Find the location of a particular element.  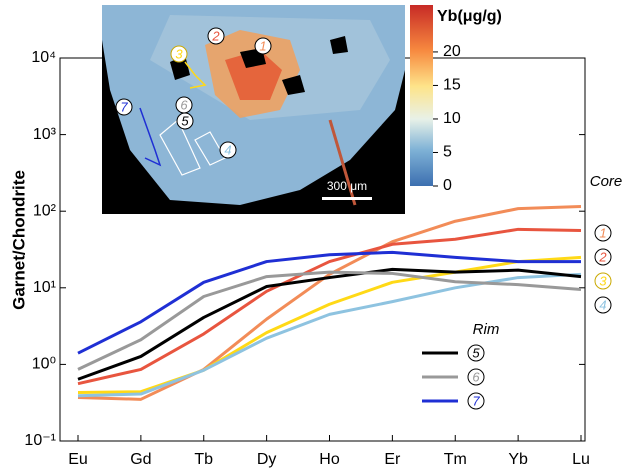

x-tick-label: Tb is located at coordinates (203, 459).